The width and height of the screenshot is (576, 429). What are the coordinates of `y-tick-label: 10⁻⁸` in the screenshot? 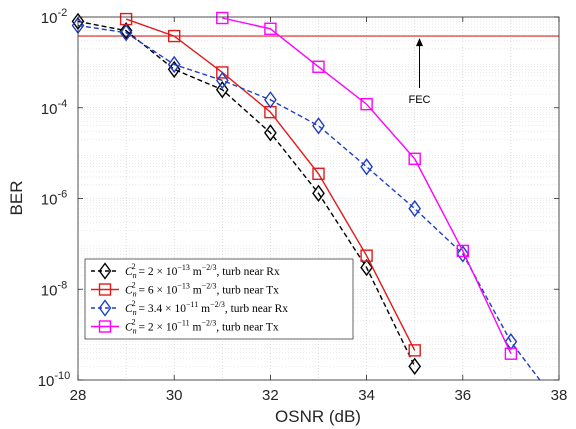 It's located at (54, 289).